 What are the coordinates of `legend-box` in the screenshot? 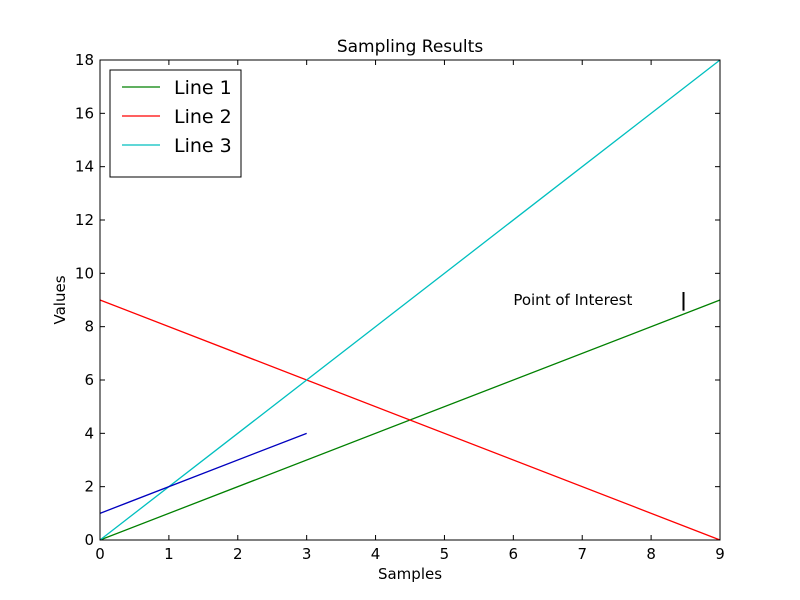 It's located at (175, 123).